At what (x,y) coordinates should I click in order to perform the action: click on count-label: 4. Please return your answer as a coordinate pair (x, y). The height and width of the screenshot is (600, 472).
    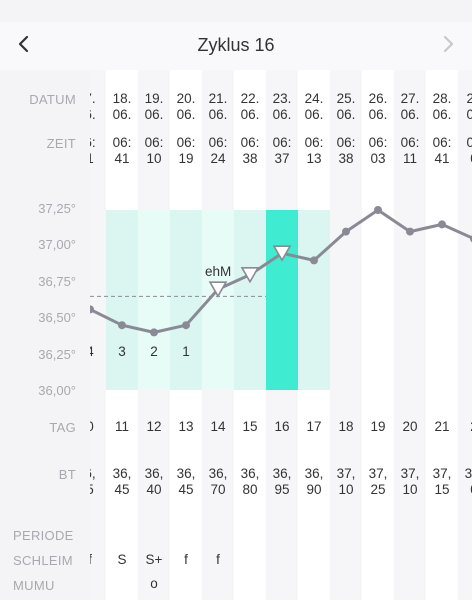
    Looking at the image, I should click on (92, 351).